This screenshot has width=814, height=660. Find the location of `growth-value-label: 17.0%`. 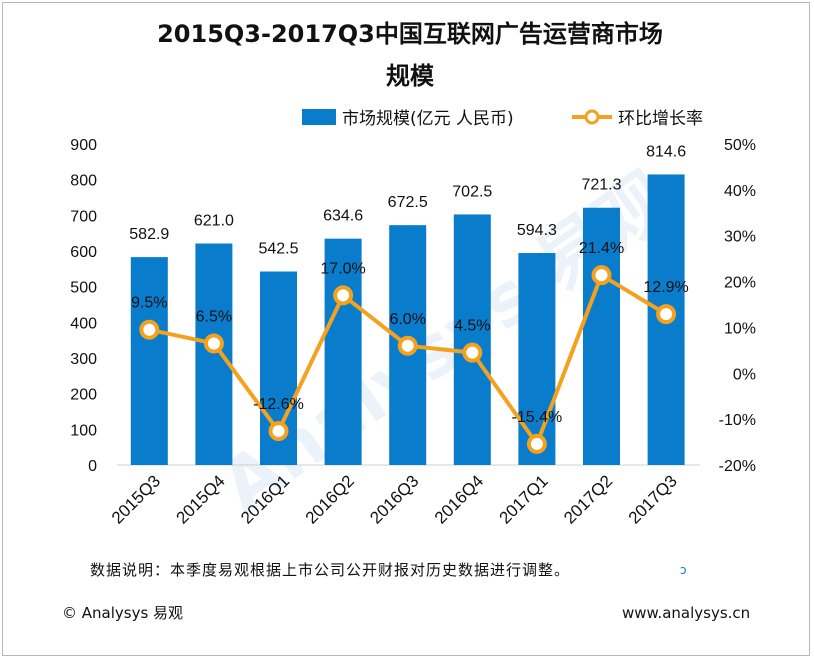

growth-value-label: 17.0% is located at coordinates (342, 268).